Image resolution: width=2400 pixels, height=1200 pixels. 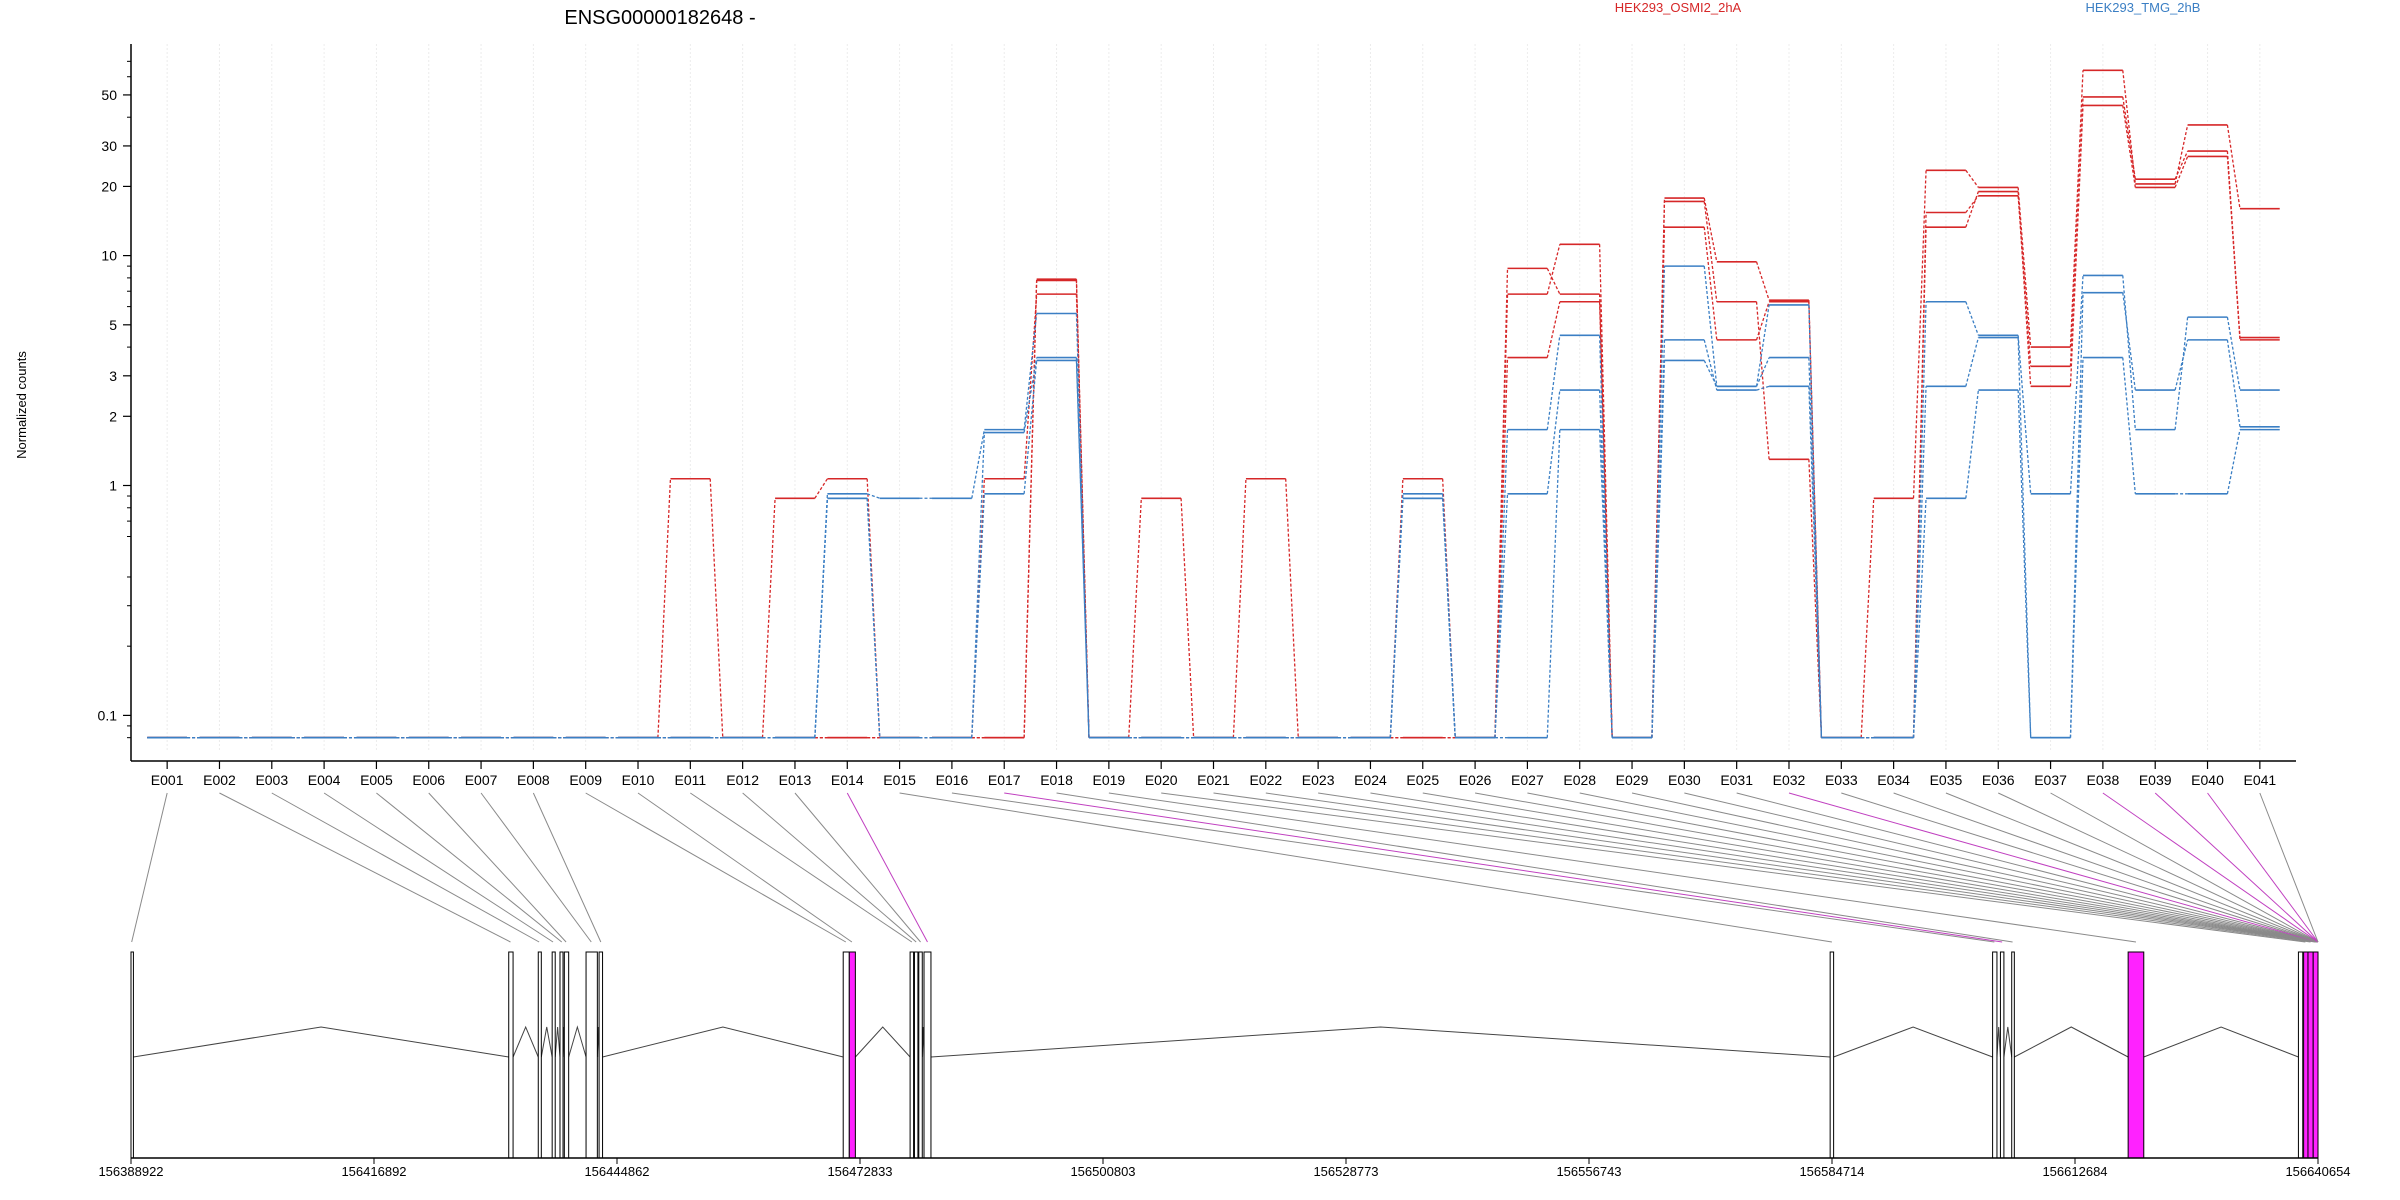 I want to click on x-tick-label: E035, so click(x=1946, y=780).